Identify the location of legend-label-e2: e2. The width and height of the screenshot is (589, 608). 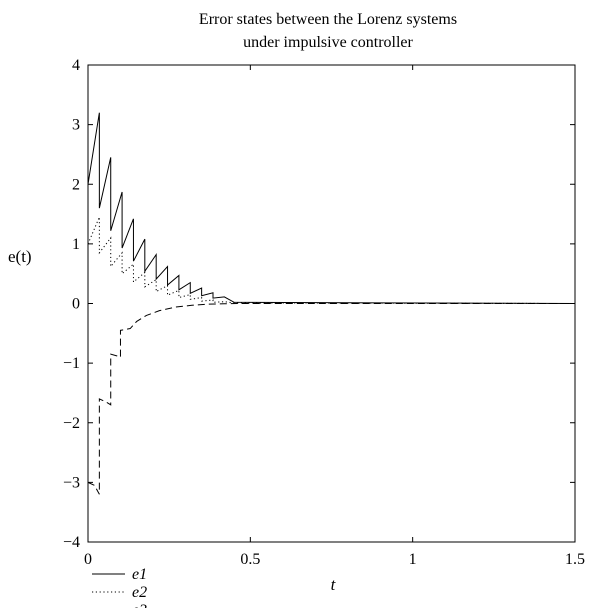
(139, 592).